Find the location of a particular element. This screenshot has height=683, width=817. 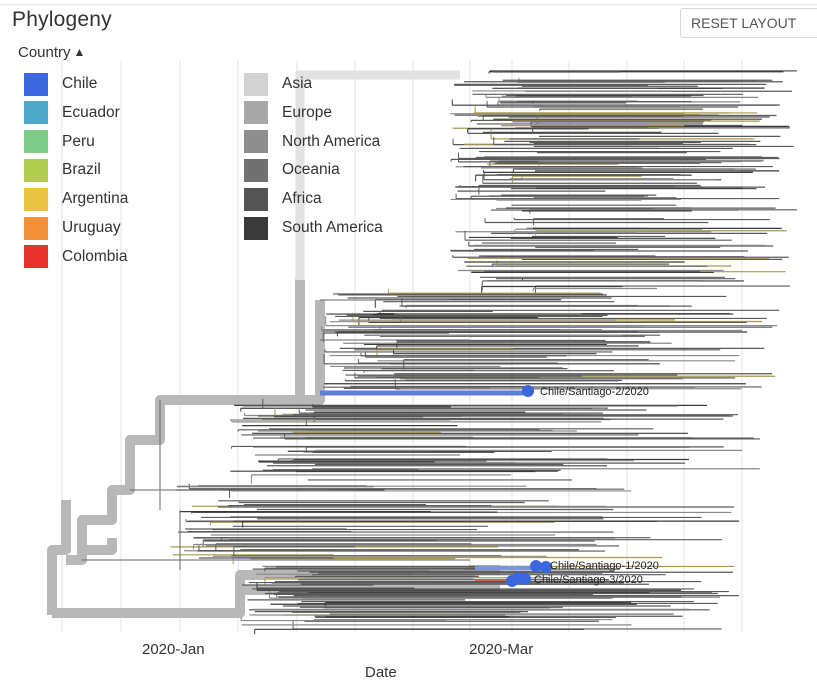

legend-item-oceania: Oceania is located at coordinates (292, 170).